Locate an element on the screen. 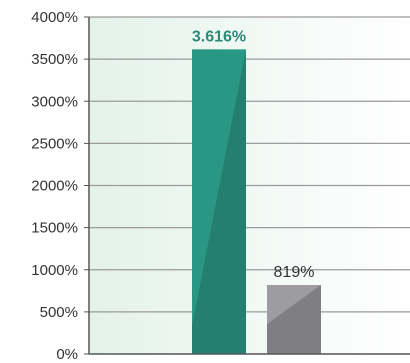 Image resolution: width=410 pixels, height=363 pixels. y-tick-label: 0% is located at coordinates (67, 354).